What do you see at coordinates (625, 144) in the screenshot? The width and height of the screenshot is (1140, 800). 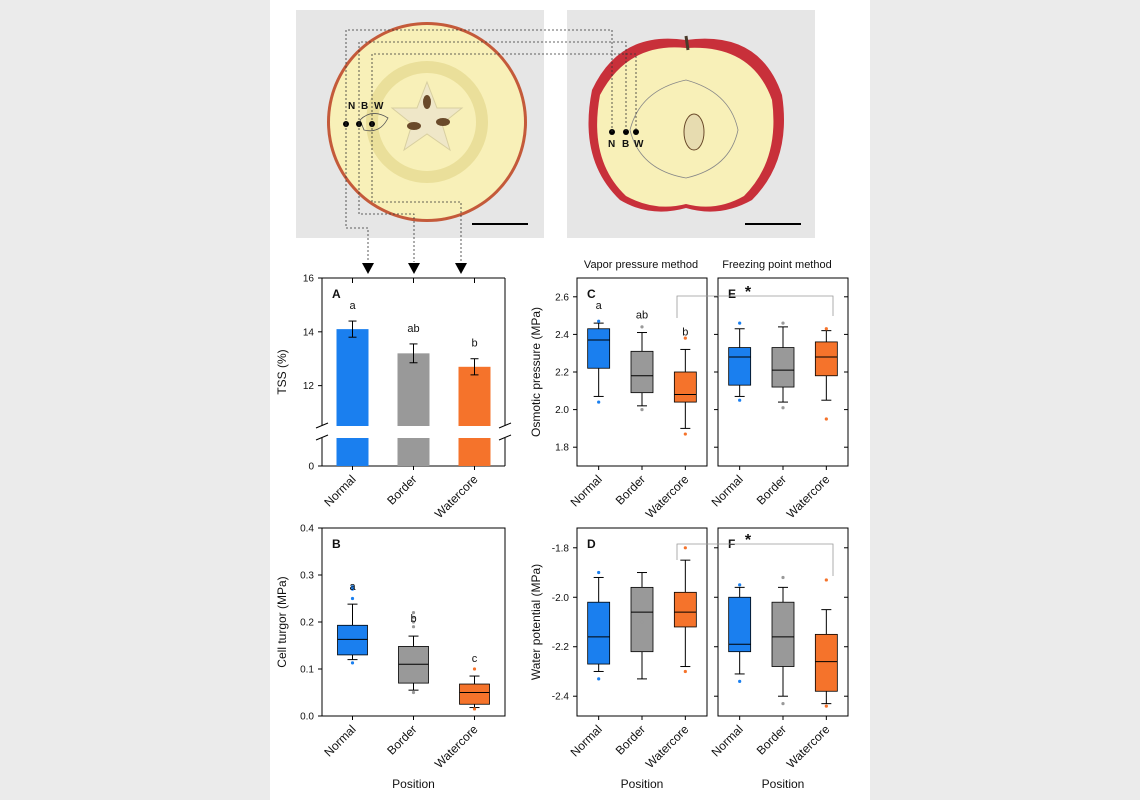 I see `label-b-long: B` at bounding box center [625, 144].